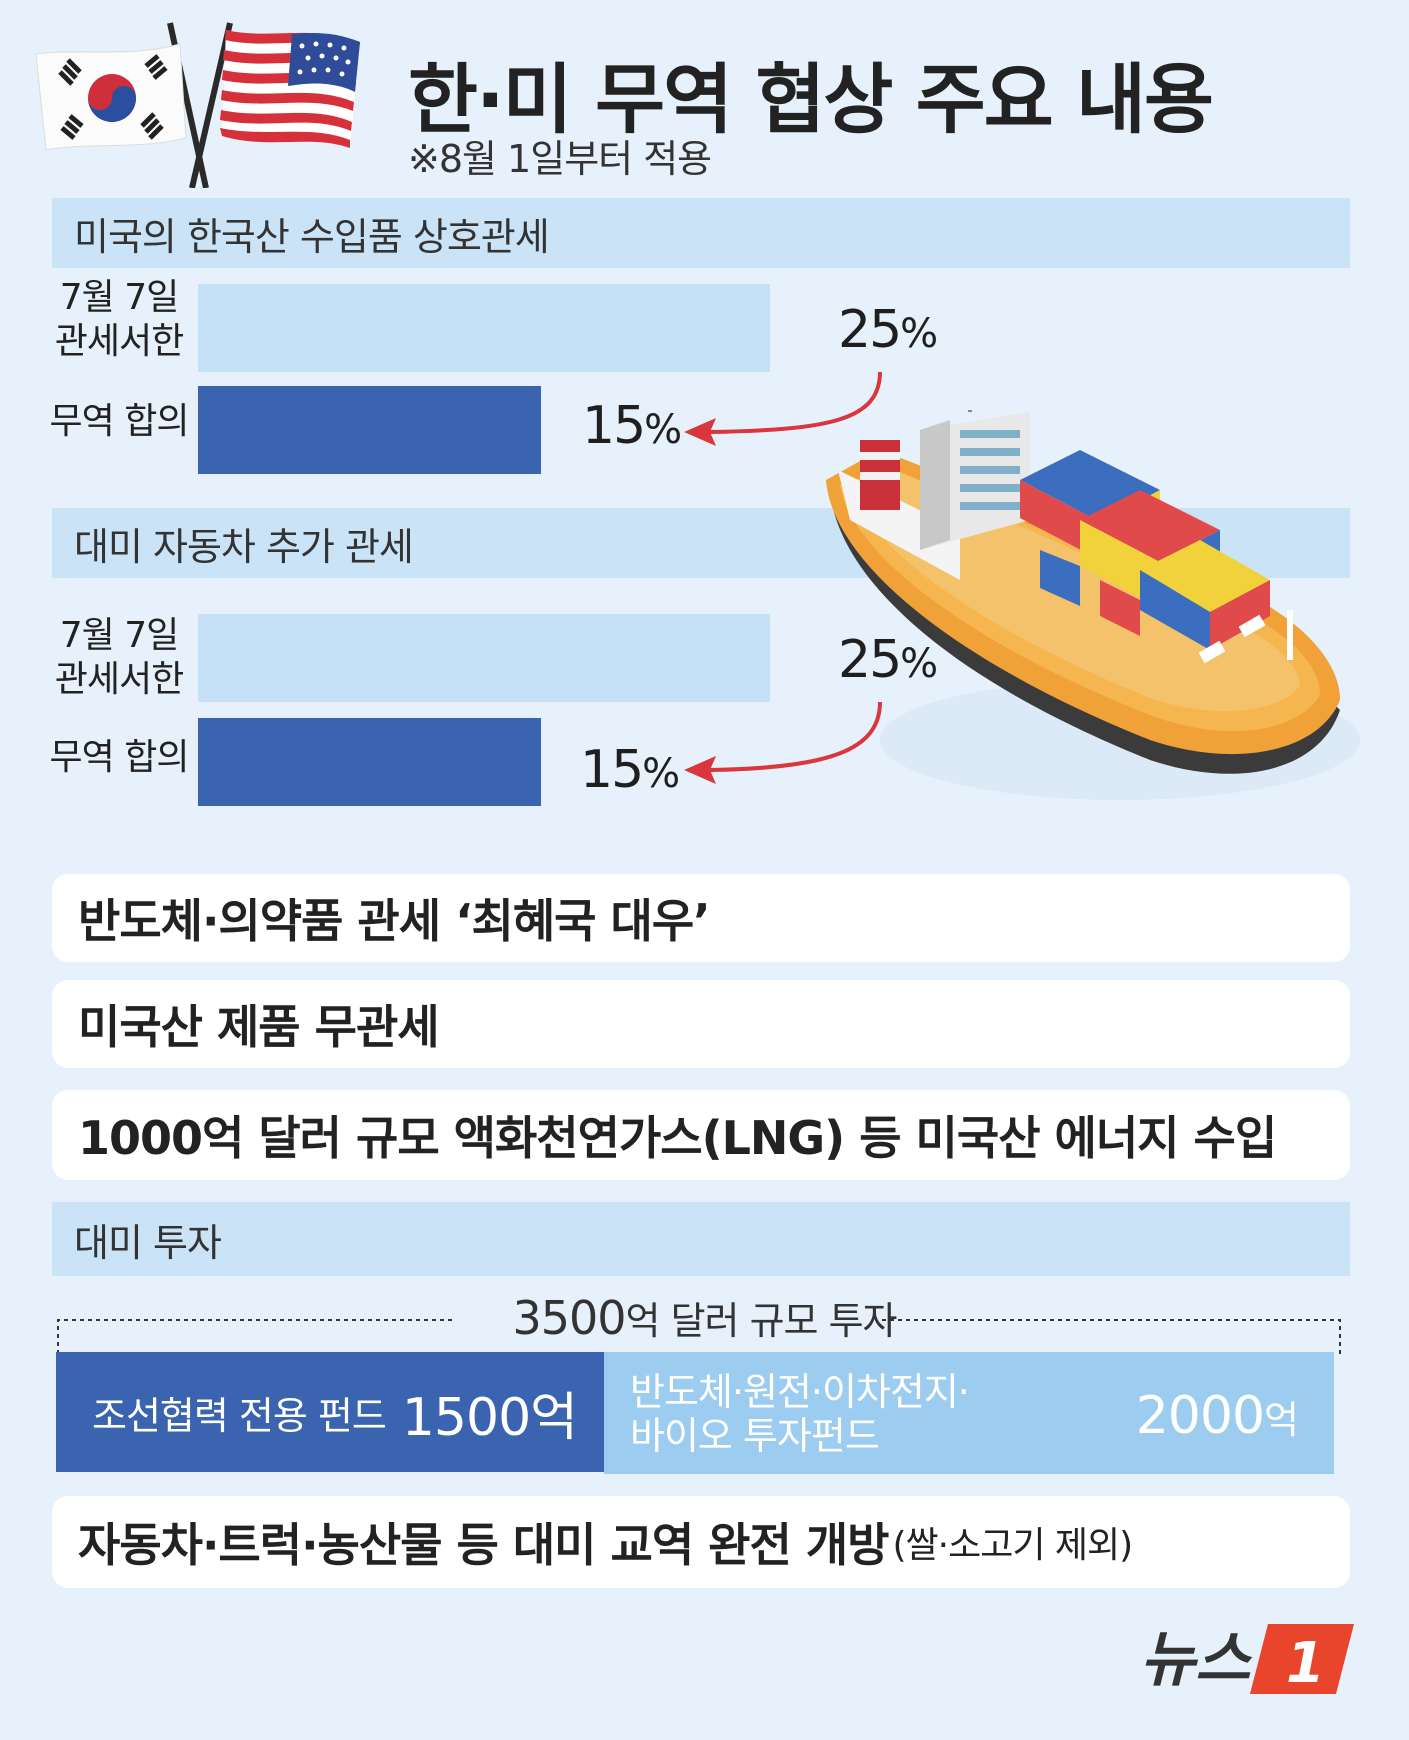  I want to click on chart2-label-1-line1: 7월 7일, so click(119, 635).